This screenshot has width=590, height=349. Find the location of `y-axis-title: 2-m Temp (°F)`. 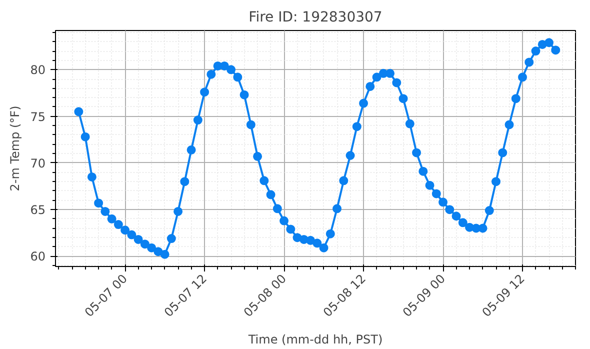

y-axis-title: 2-m Temp (°F) is located at coordinates (15, 149).